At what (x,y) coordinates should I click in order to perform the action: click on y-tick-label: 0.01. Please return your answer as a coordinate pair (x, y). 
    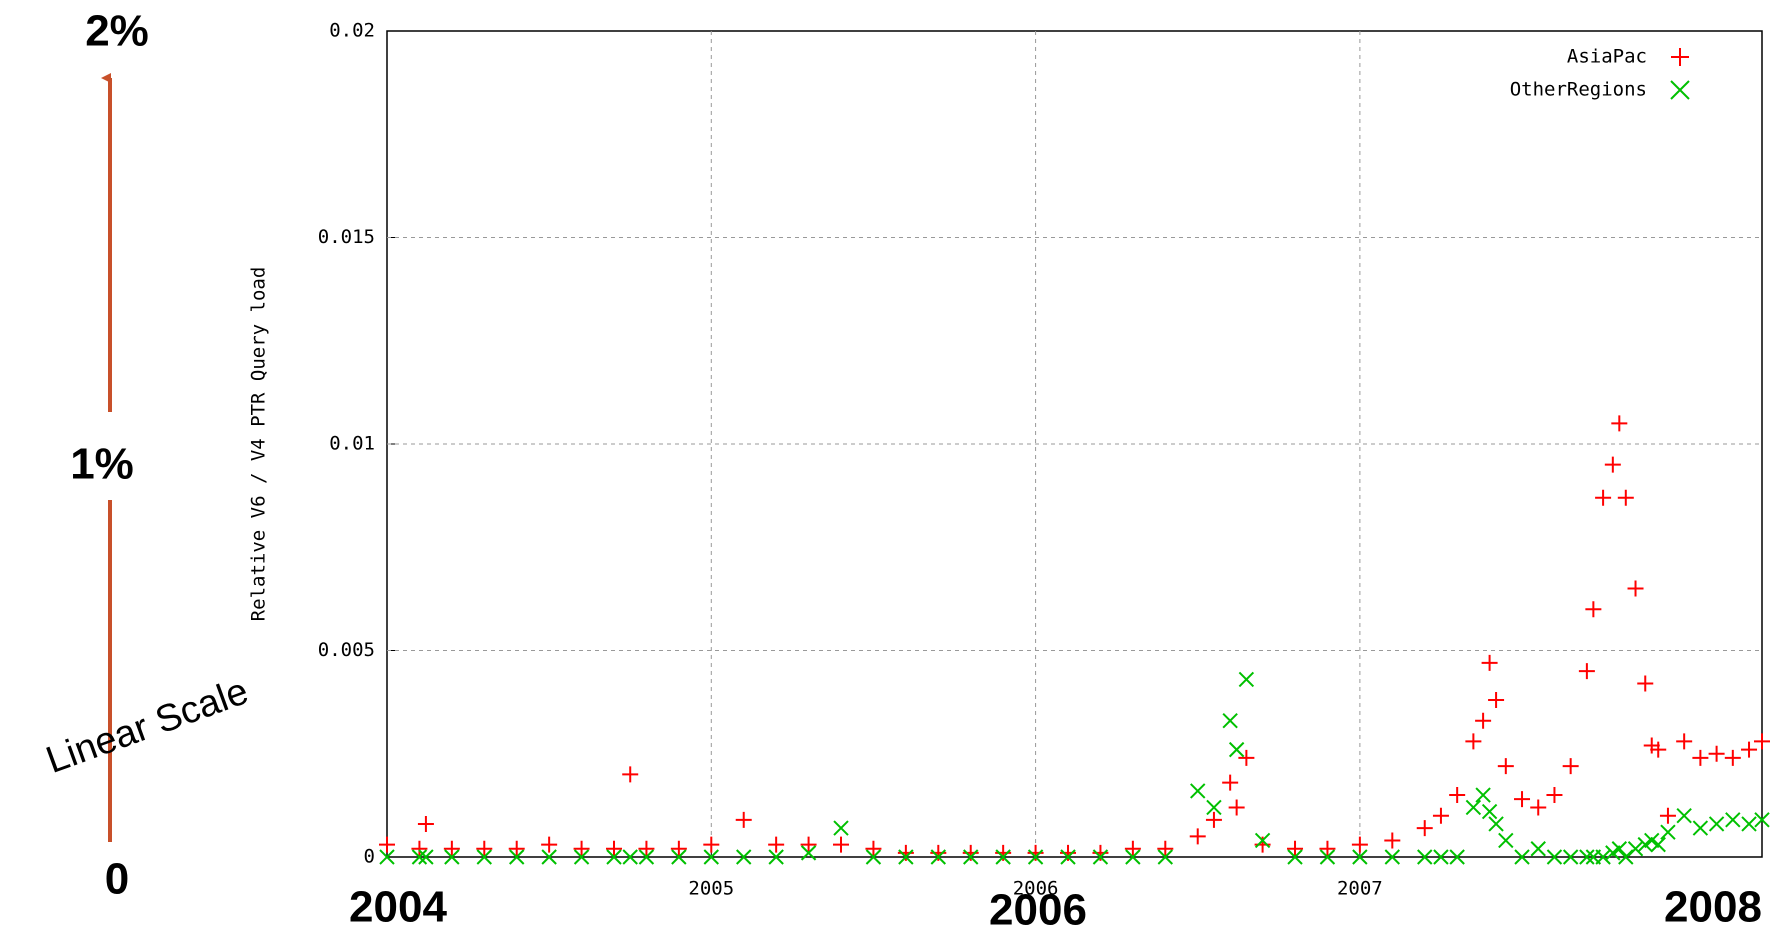
    Looking at the image, I should click on (352, 444).